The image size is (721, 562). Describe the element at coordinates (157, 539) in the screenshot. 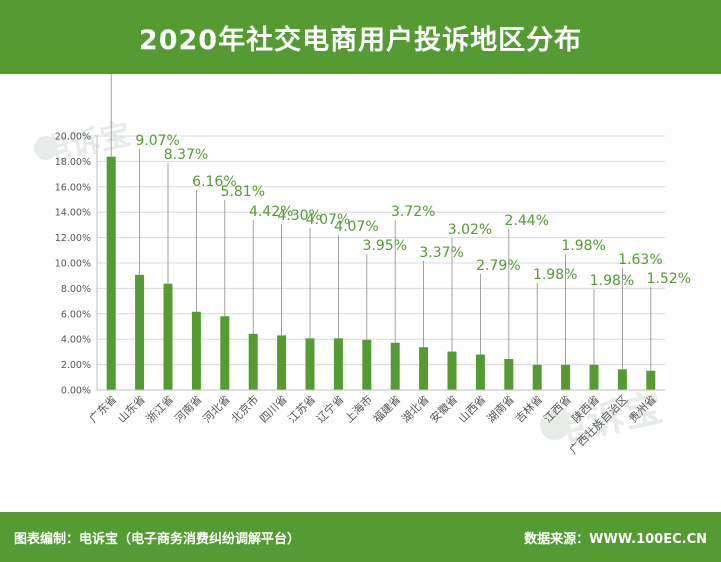

I see `footer-compiler: 图表编制：电诉宝（电子商务消费纠纷调解平台）` at that location.